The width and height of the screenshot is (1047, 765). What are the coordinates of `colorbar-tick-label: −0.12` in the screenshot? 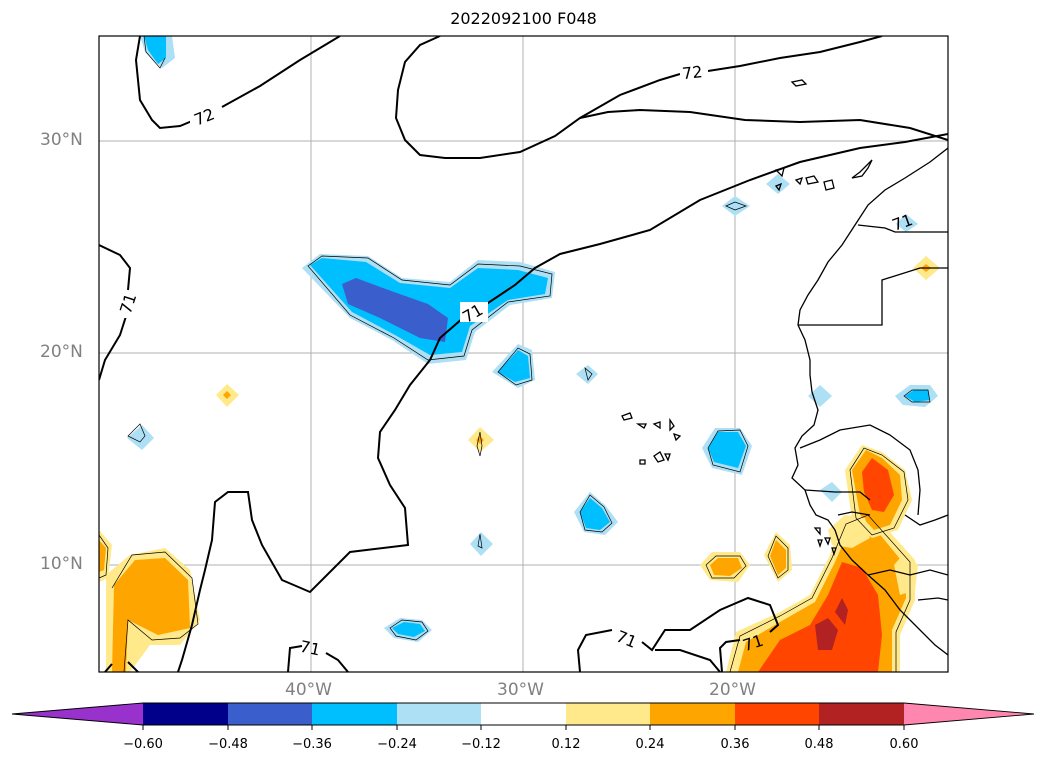 It's located at (481, 744).